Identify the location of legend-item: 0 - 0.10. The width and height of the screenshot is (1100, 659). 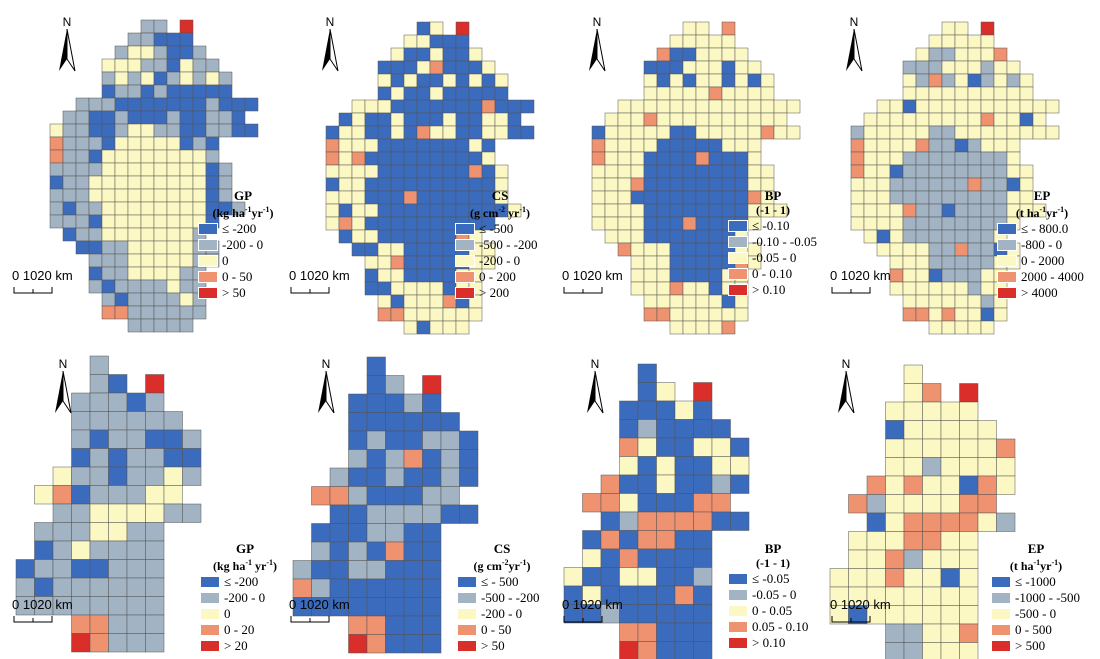
(795, 273).